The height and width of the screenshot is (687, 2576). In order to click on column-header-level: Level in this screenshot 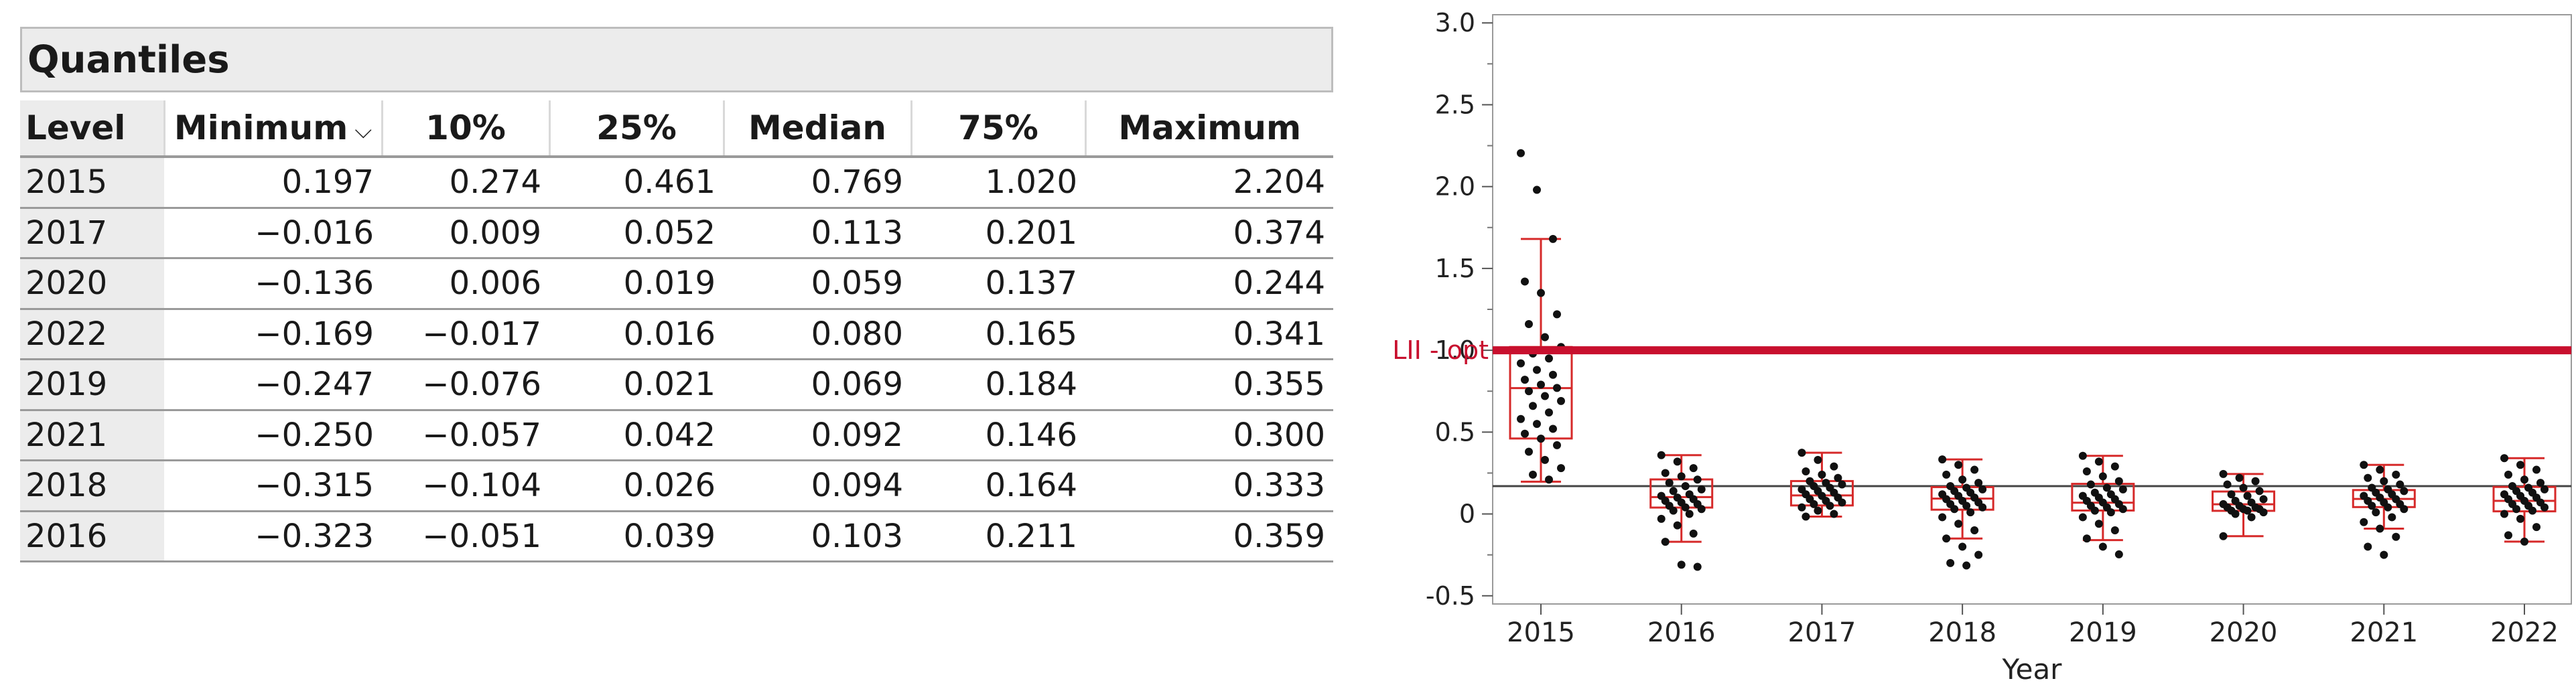, I will do `click(92, 129)`.